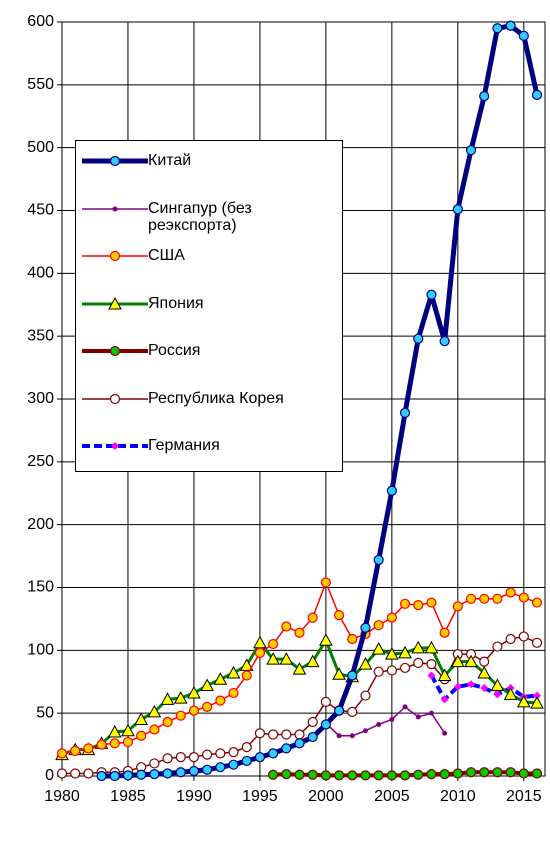 This screenshot has height=841, width=550. Describe the element at coordinates (40, 210) in the screenshot. I see `y-tick-label: 450` at that location.